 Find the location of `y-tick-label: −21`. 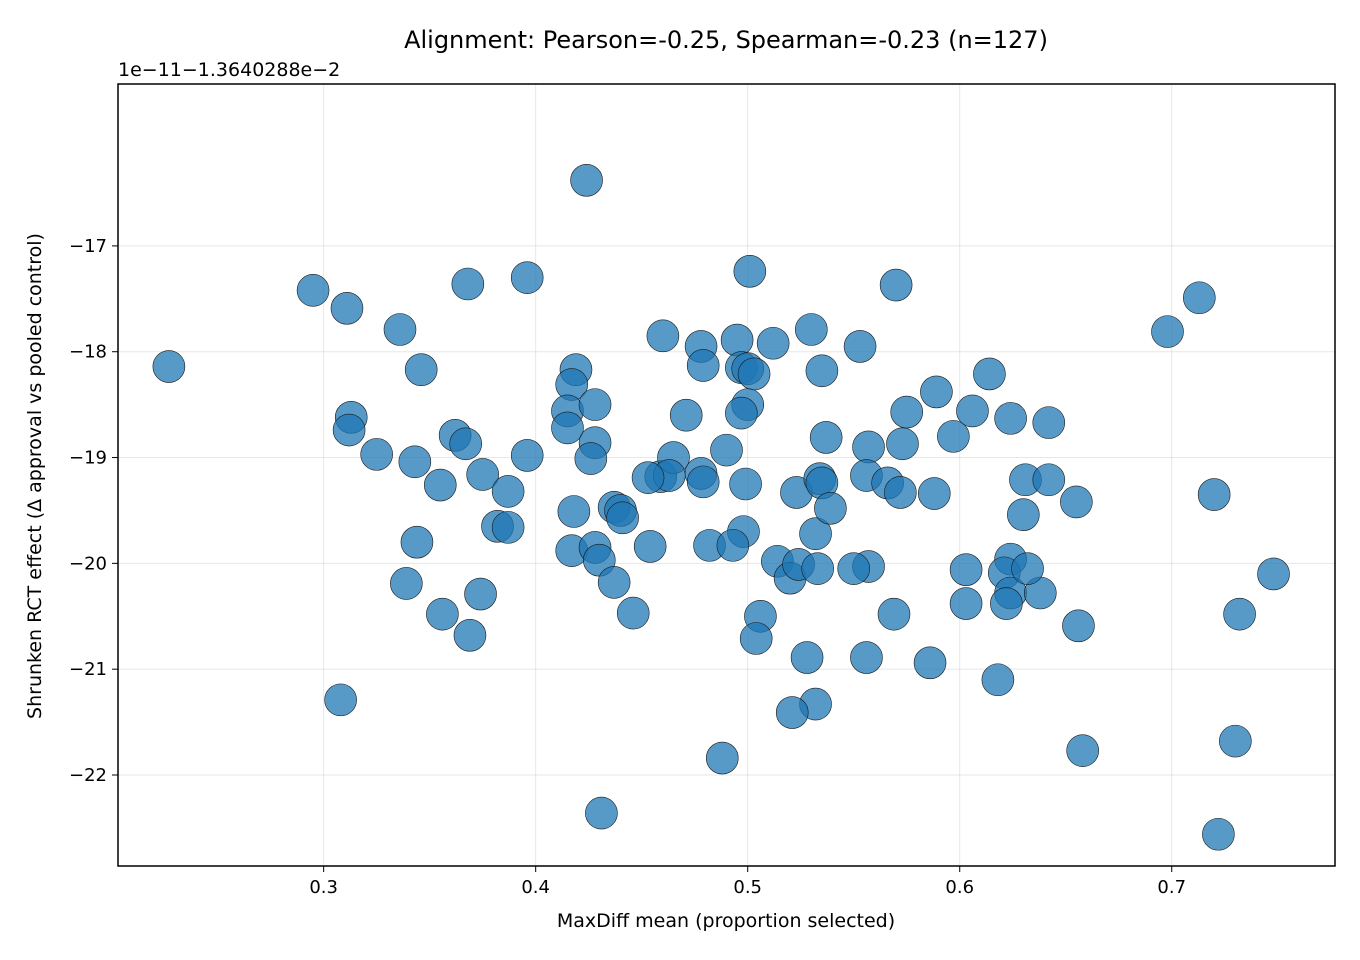

y-tick-label: −21 is located at coordinates (88, 669).